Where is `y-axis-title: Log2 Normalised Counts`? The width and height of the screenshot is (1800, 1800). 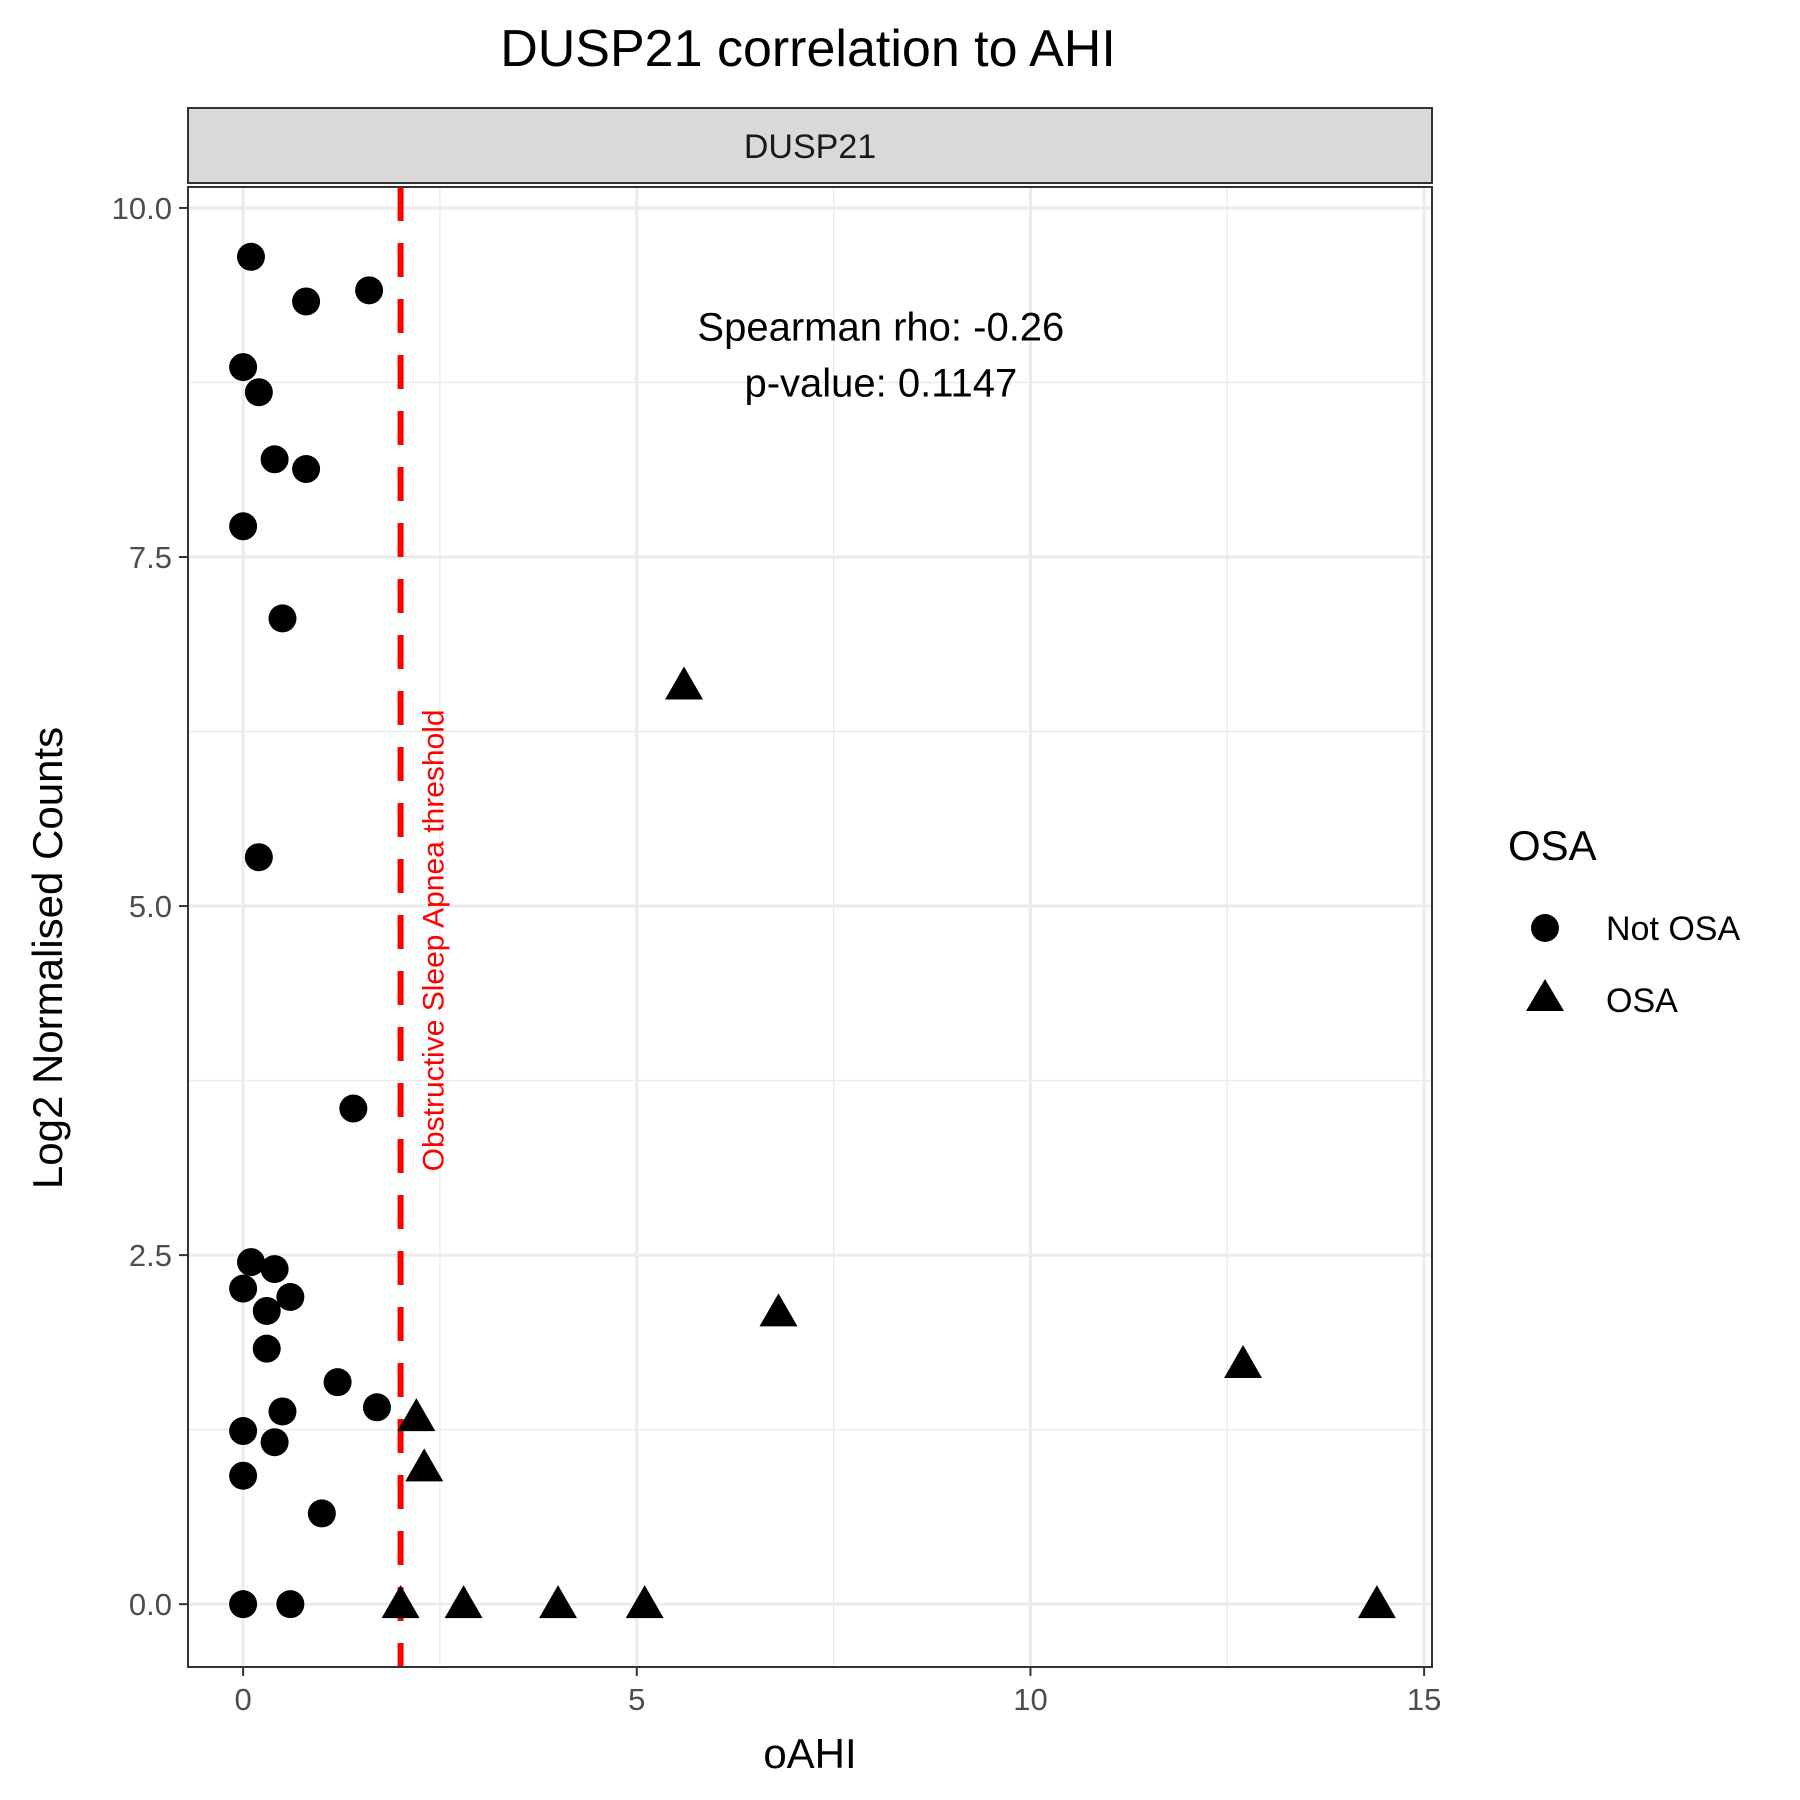
y-axis-title: Log2 Normalised Counts is located at coordinates (47, 958).